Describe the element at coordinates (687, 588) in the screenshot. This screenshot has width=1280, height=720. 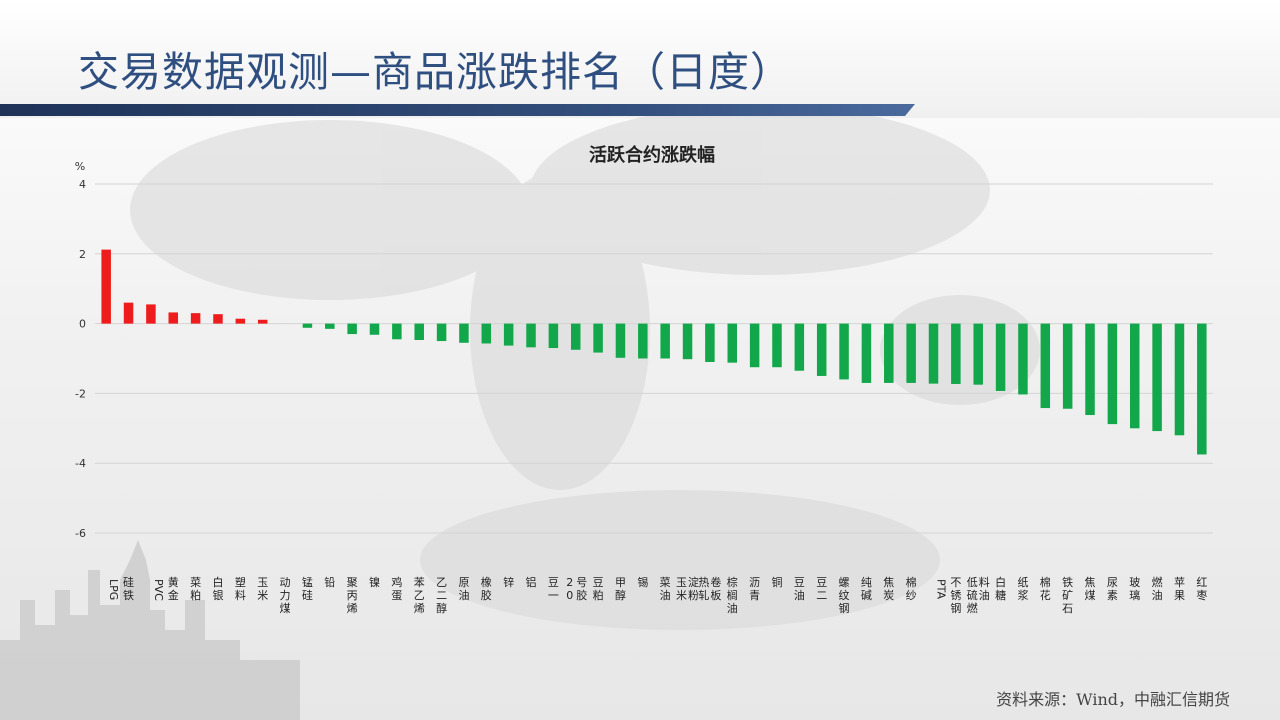
I see `x-tick-label: 玉米淀粉` at that location.